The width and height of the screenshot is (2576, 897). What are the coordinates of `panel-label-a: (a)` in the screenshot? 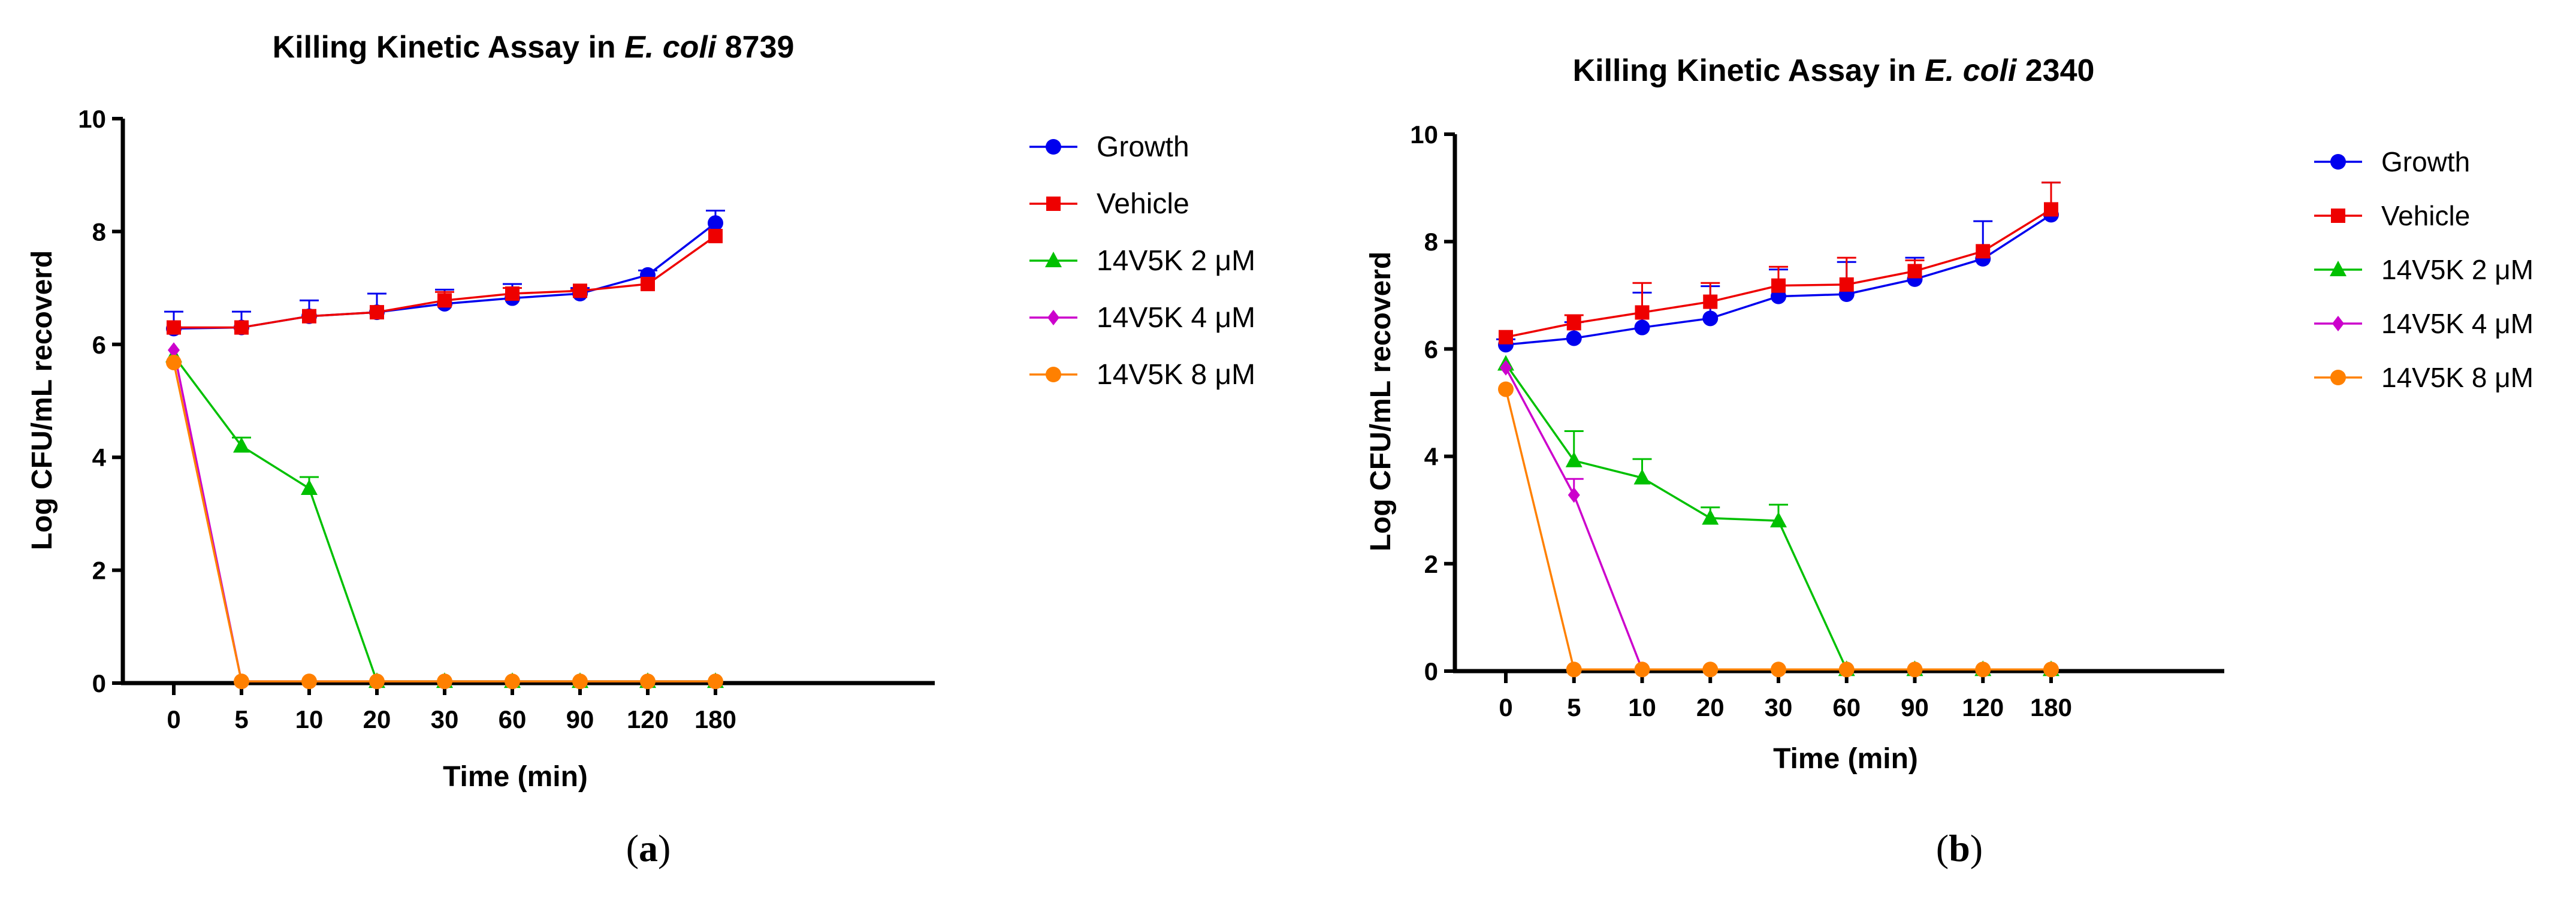 It's located at (648, 848).